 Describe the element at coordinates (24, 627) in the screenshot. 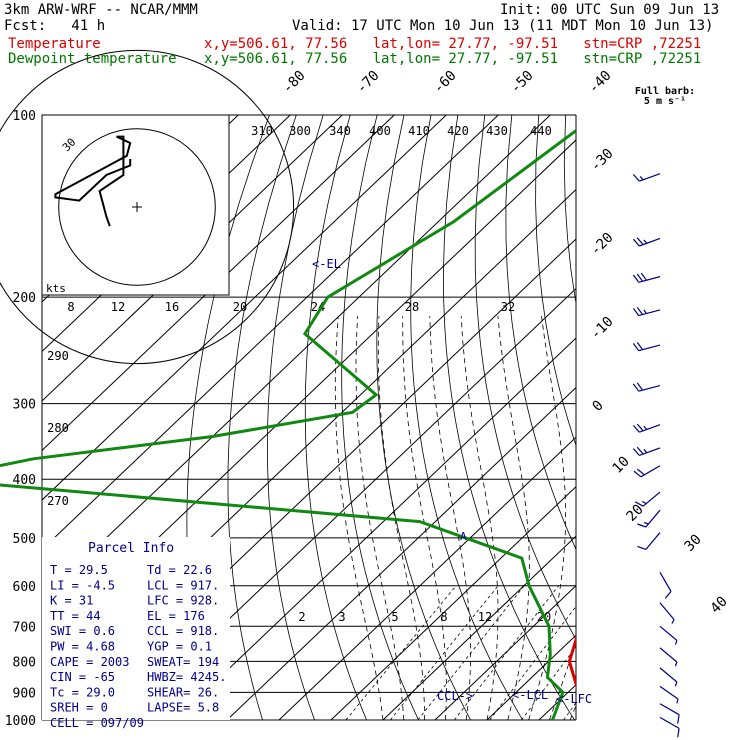

I see `pressure-label-700: 700` at that location.